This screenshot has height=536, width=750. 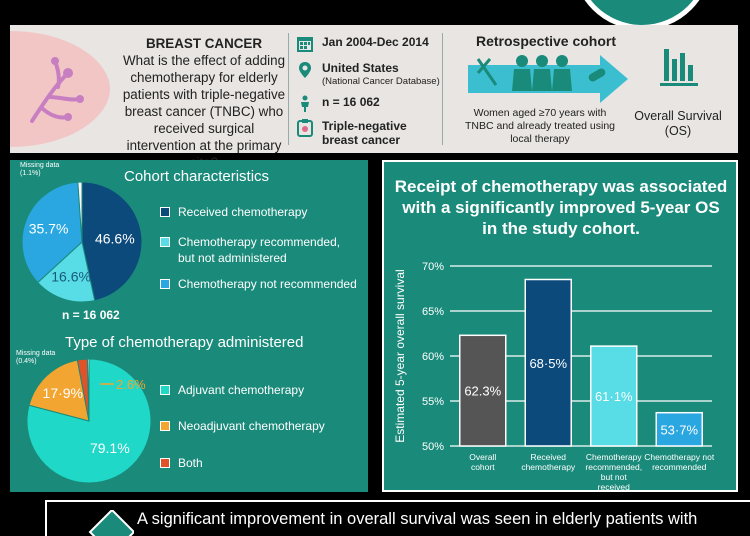 I want to click on cohort-people-arrow-icon, so click(x=548, y=79).